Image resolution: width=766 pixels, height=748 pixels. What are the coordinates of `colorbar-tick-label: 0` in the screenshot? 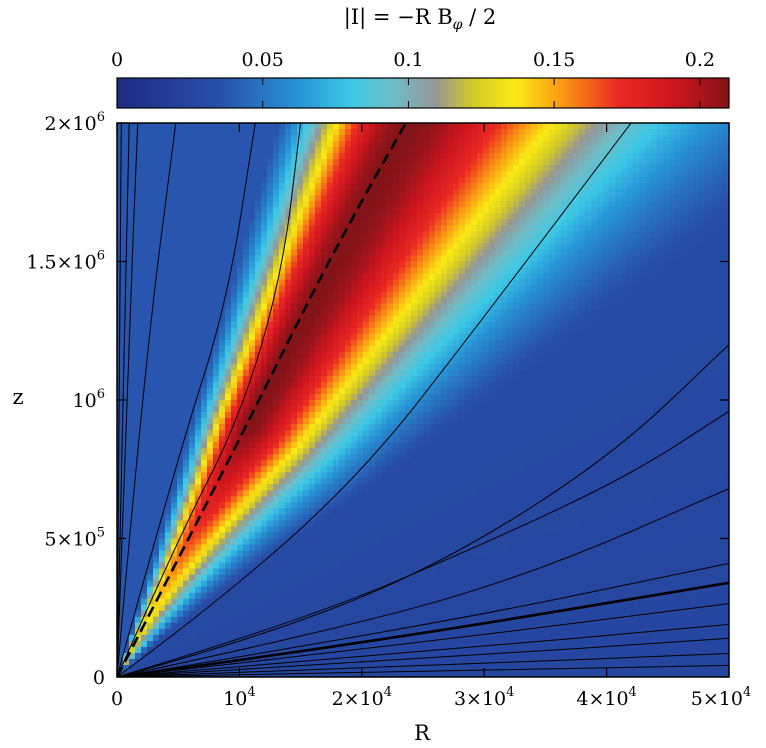 It's located at (117, 60).